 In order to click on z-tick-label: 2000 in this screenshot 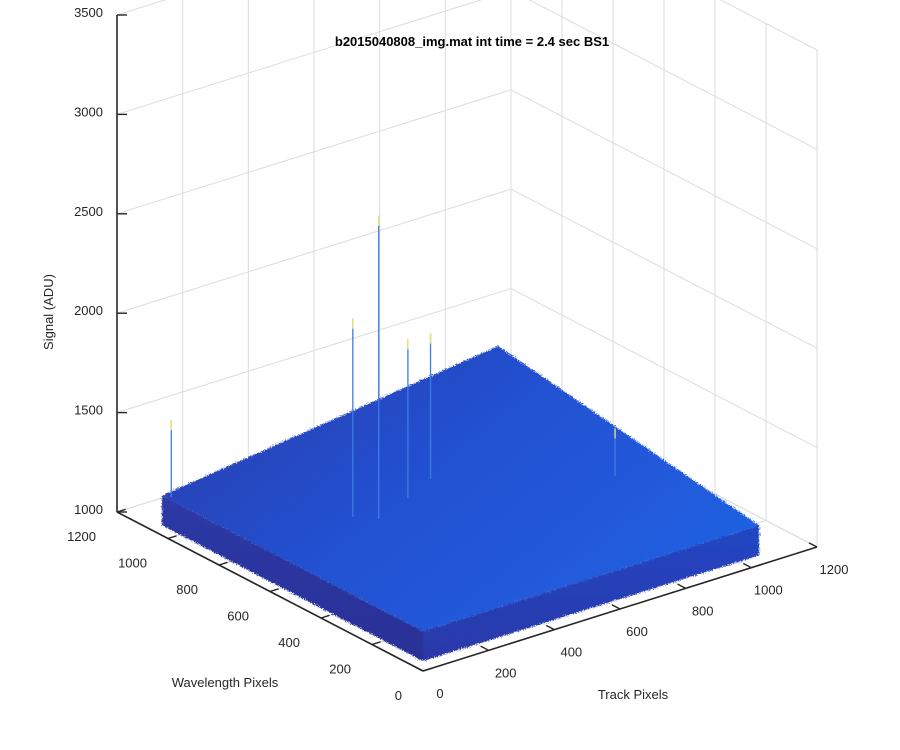, I will do `click(88, 310)`.